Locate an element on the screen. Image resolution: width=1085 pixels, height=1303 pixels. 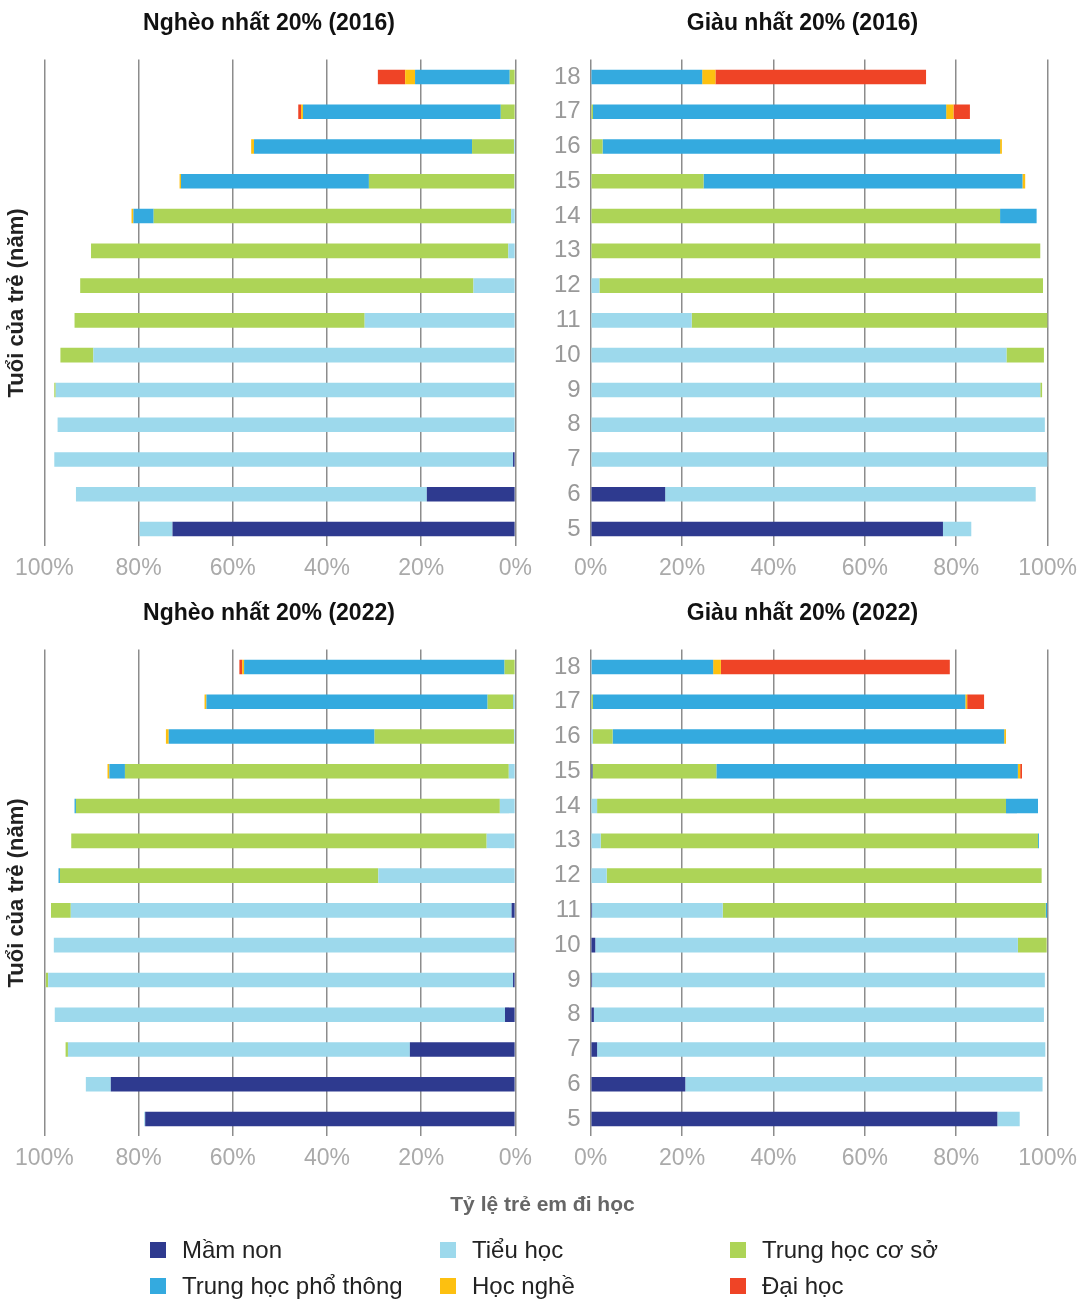
y-axis-title: Tuổi của trẻ (năm) is located at coordinates (16, 893).